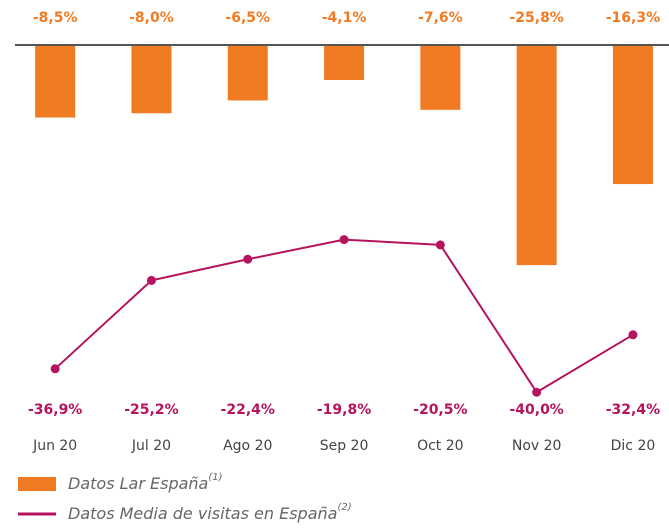 This screenshot has height=531, width=669. What do you see at coordinates (151, 446) in the screenshot?
I see `x-tick-label: Jul 20` at bounding box center [151, 446].